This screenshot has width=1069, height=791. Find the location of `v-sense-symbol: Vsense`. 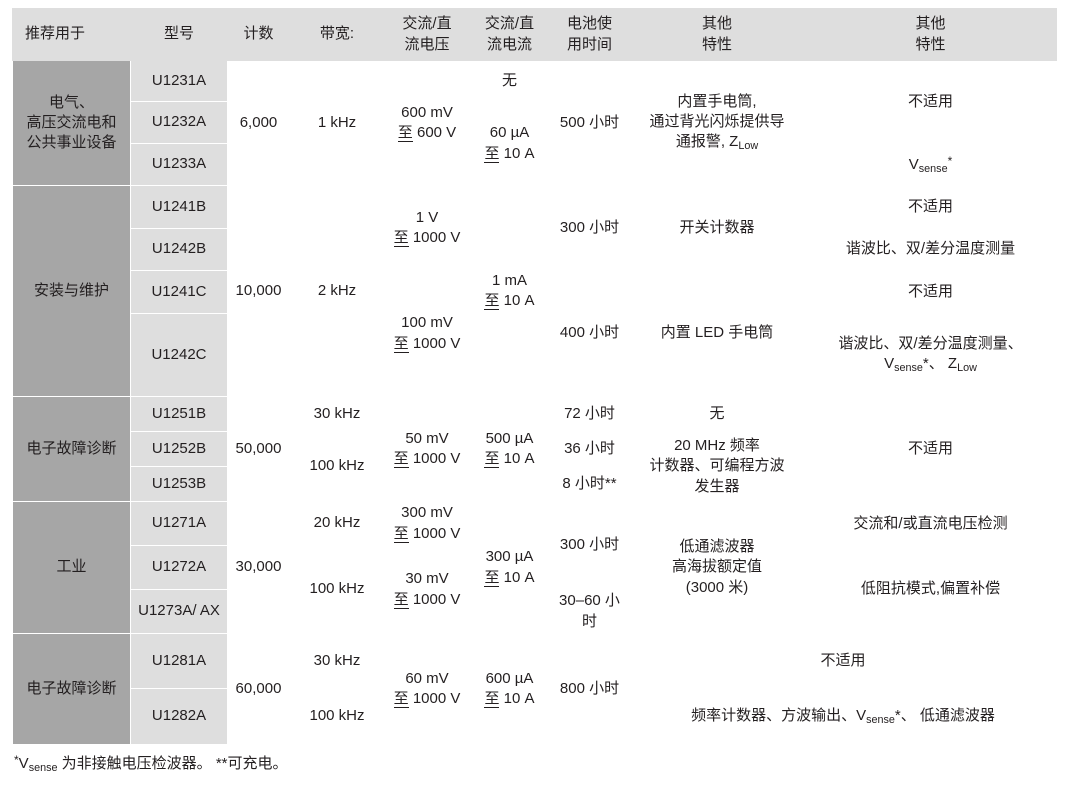

v-sense-symbol: Vsense is located at coordinates (903, 365).